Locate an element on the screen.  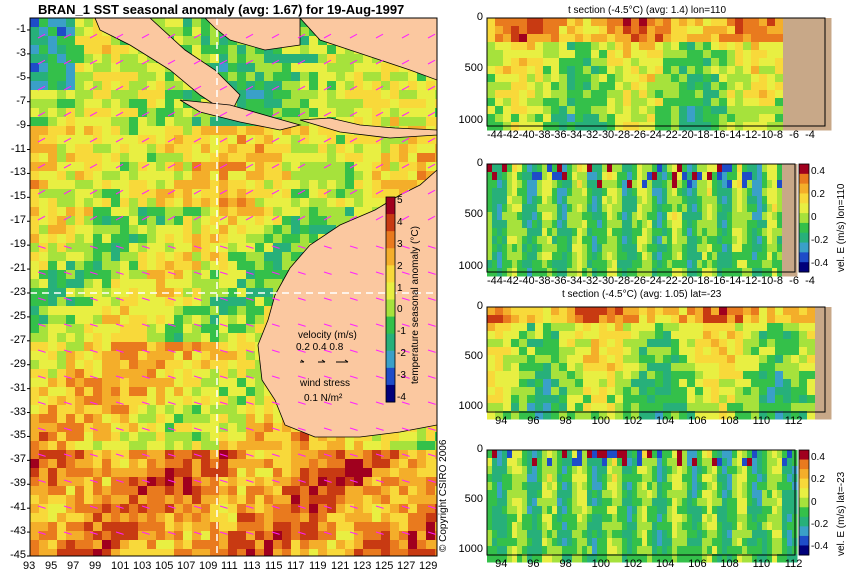
lesser-sunda-land is located at coordinates (368, 128).